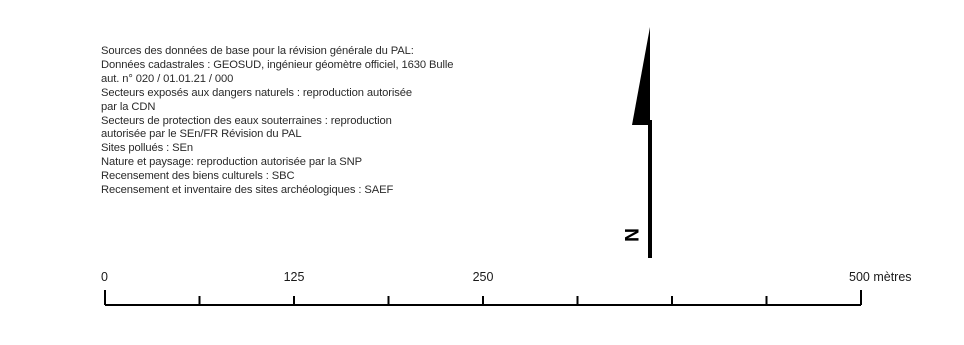 Image resolution: width=964 pixels, height=345 pixels. I want to click on scale-label-125: 125, so click(294, 277).